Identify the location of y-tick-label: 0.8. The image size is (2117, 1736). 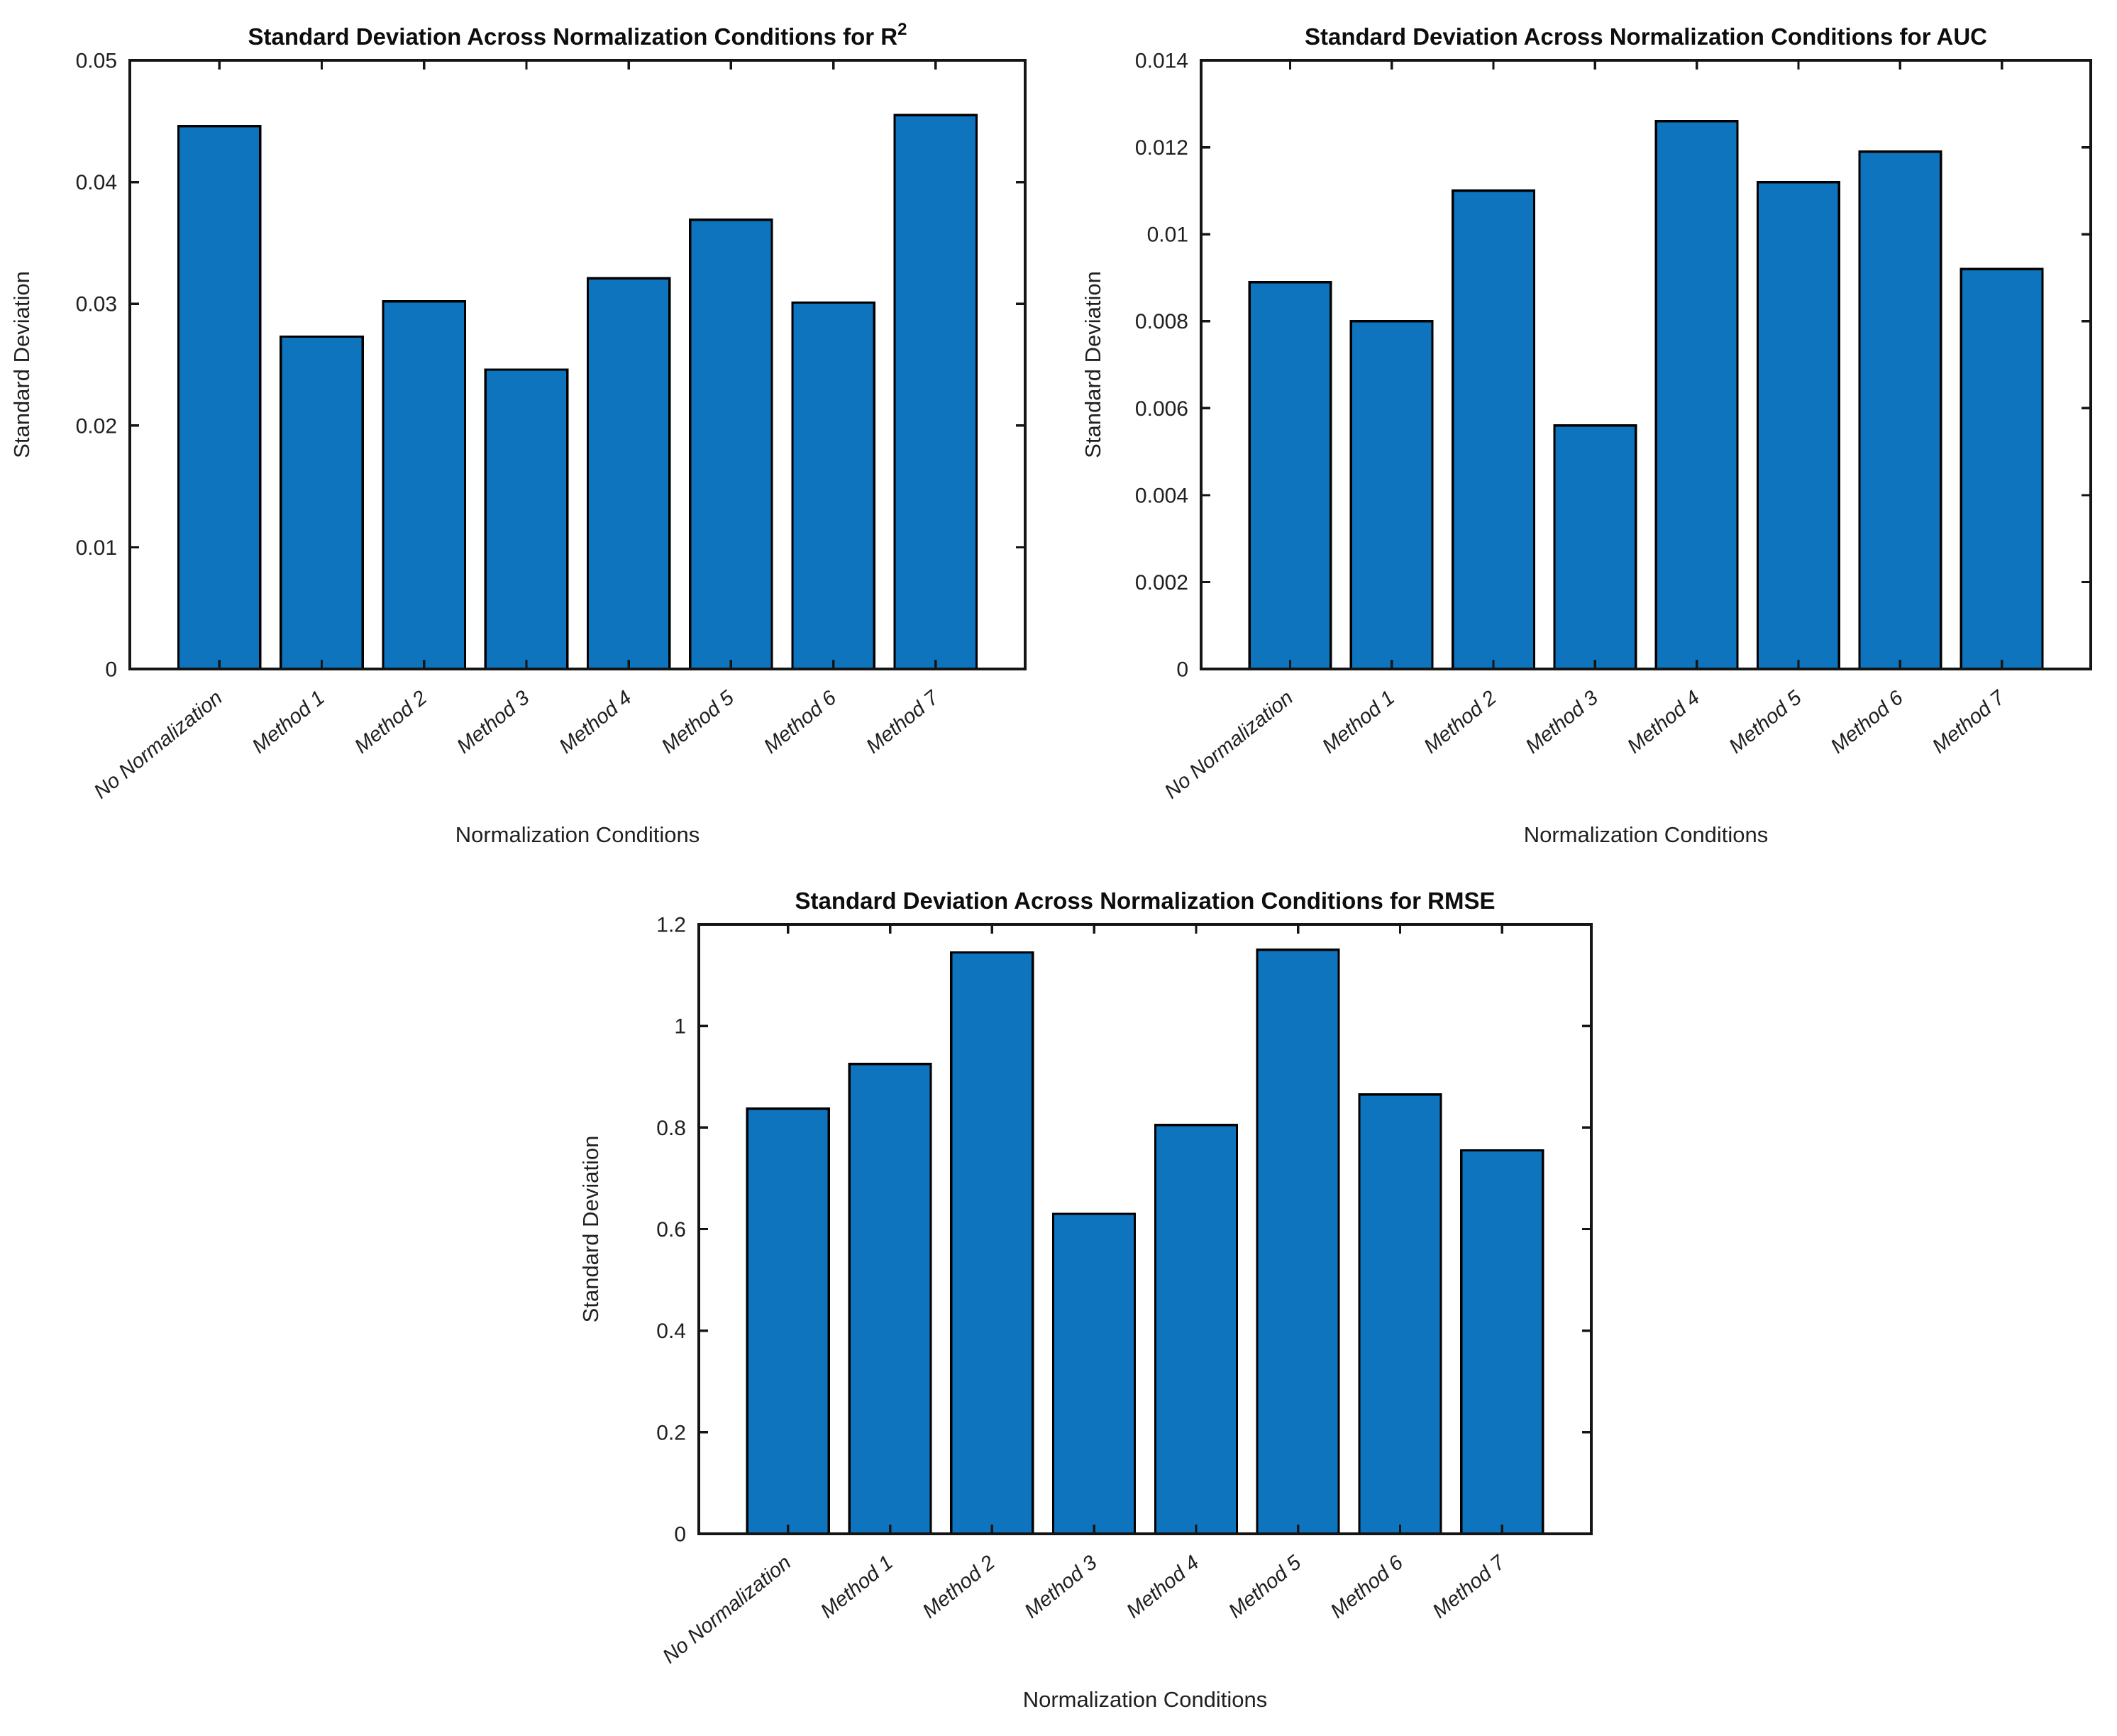
(671, 1128).